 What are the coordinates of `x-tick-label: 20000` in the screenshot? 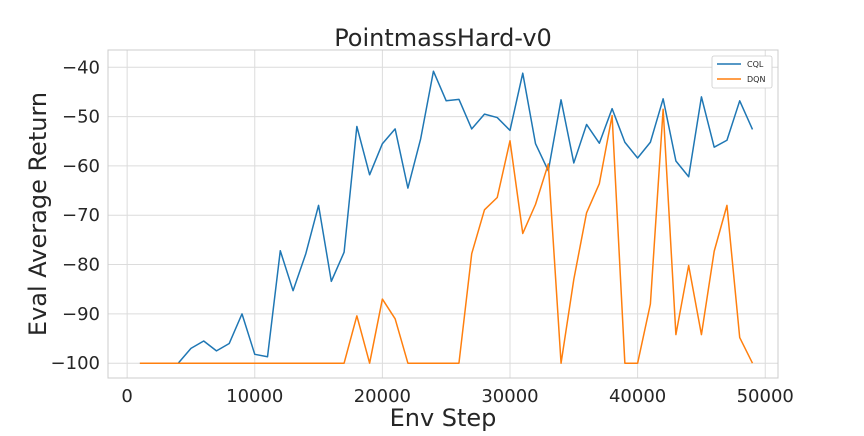 It's located at (382, 396).